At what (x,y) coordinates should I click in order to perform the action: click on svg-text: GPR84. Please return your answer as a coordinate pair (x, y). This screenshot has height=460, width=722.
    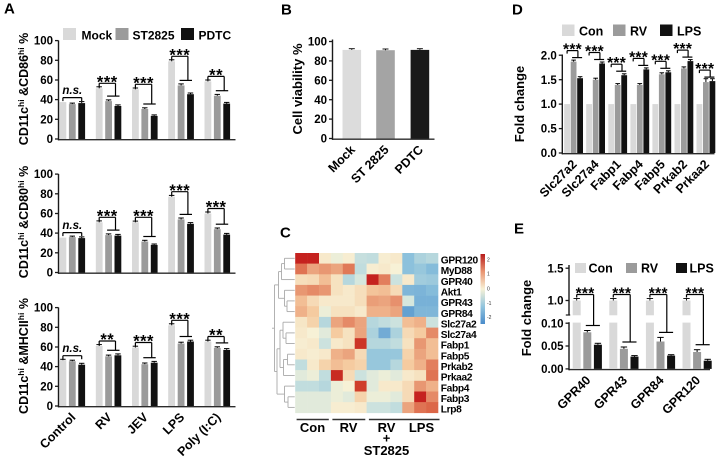
    Looking at the image, I should click on (457, 314).